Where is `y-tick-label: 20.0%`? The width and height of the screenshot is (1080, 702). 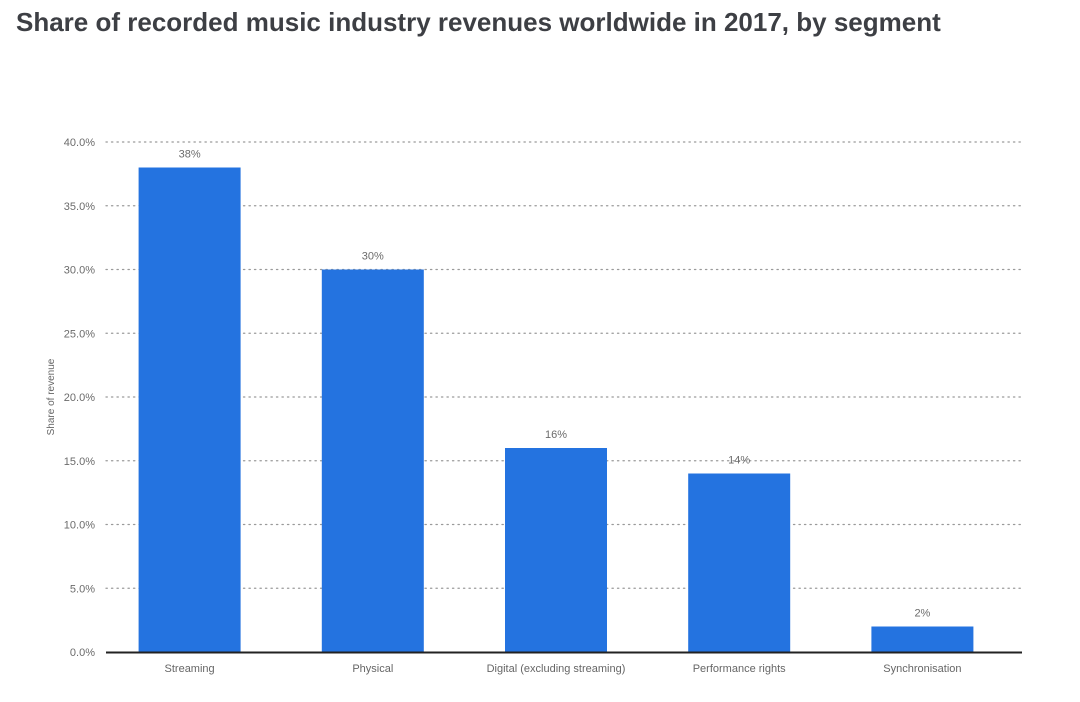
y-tick-label: 20.0% is located at coordinates (79, 398).